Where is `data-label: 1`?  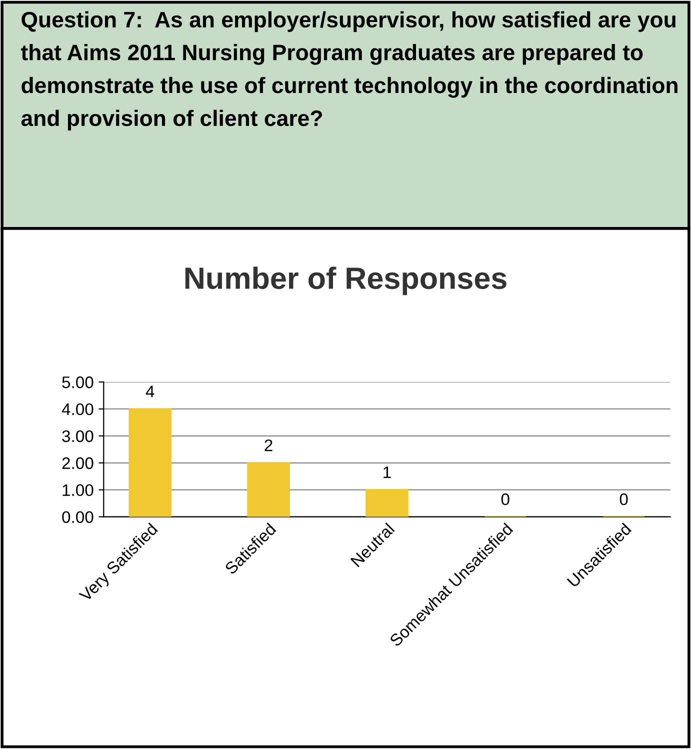
data-label: 1 is located at coordinates (387, 472).